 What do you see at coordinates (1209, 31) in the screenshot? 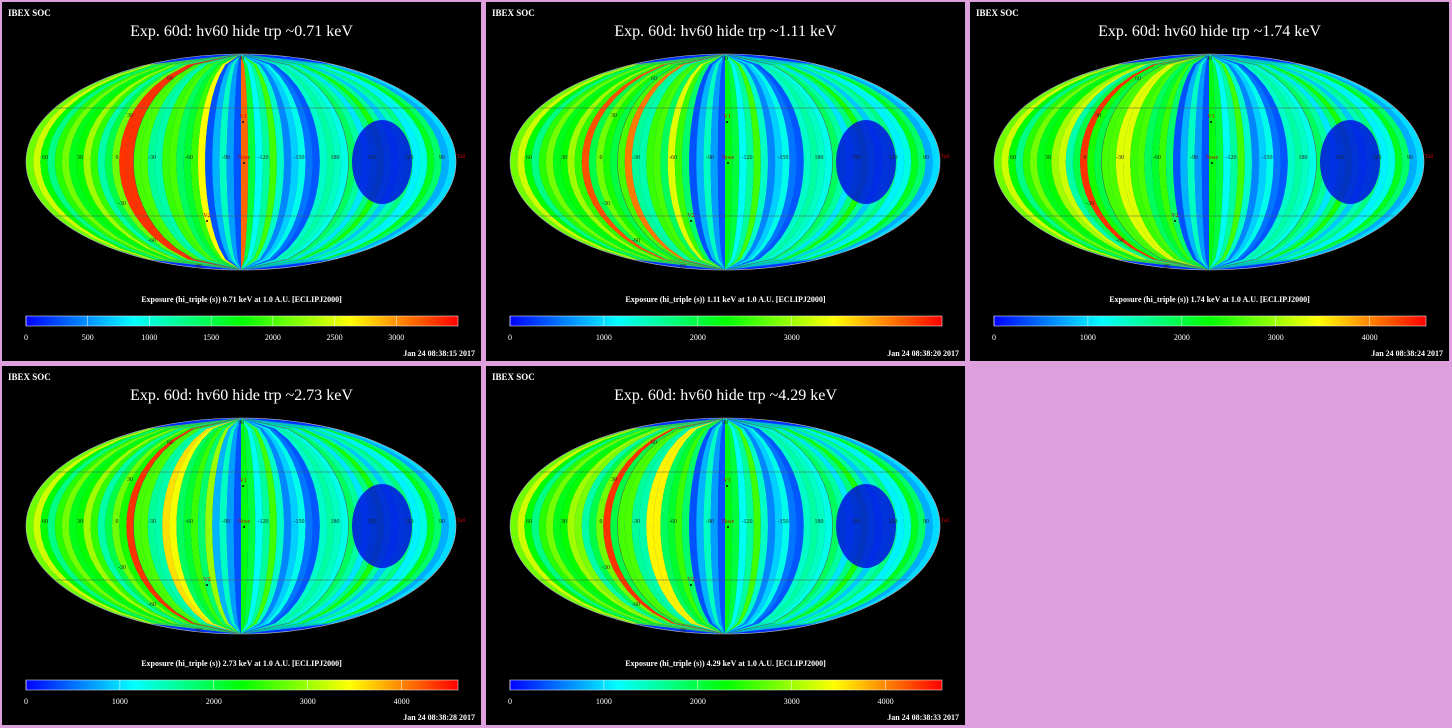
I see `map-title: Exp. 60d: hv60 hide trp ~1.74 keV` at bounding box center [1209, 31].